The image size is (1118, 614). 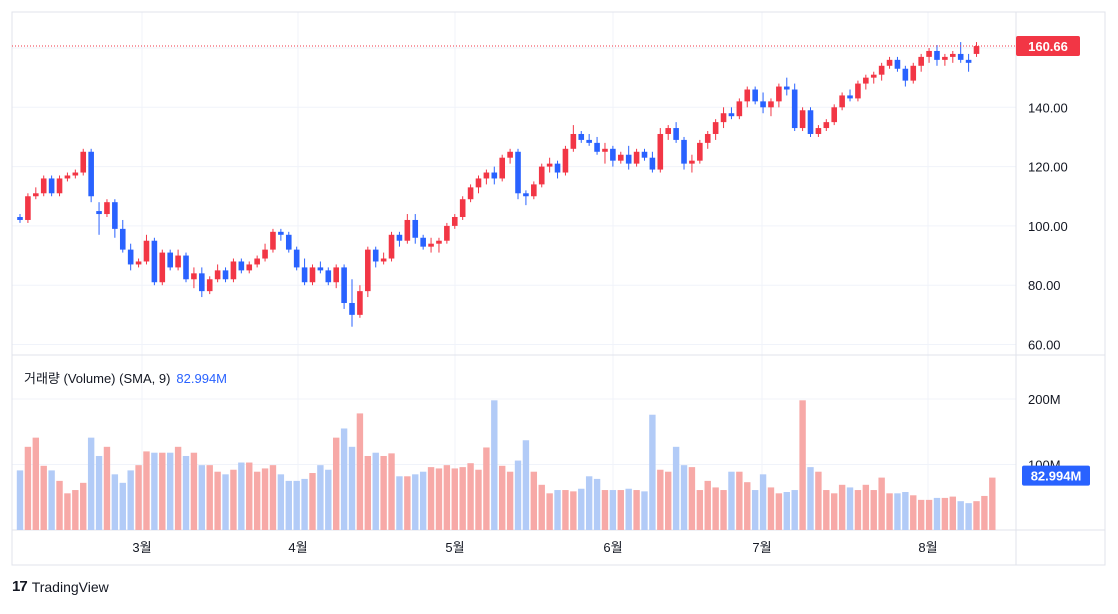 What do you see at coordinates (97, 378) in the screenshot?
I see `volume-legend-label: 거래량 (Volume) (SMA, 9)` at bounding box center [97, 378].